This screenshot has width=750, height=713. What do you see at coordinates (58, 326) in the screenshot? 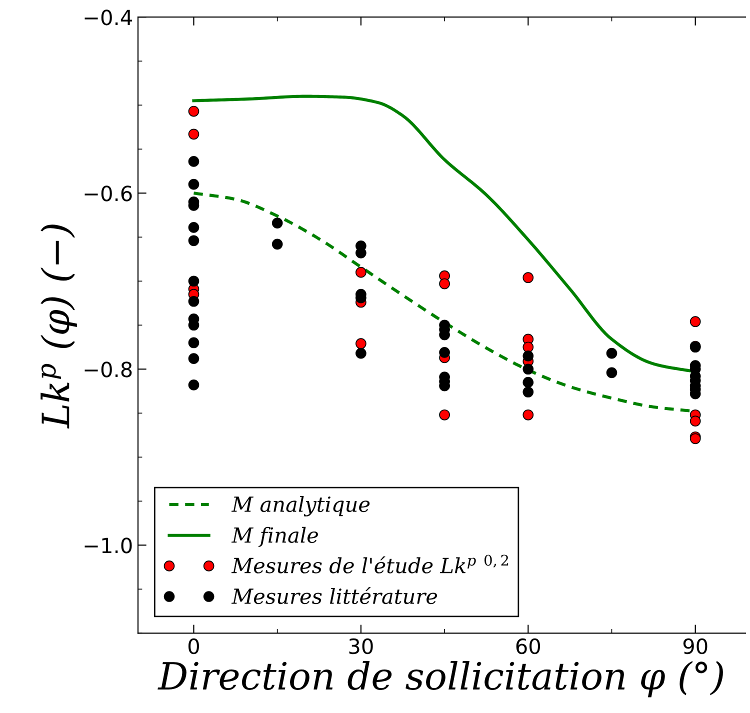
I see `y-axis-title: Lk$^{p}$ (φ) (−)` at bounding box center [58, 326].